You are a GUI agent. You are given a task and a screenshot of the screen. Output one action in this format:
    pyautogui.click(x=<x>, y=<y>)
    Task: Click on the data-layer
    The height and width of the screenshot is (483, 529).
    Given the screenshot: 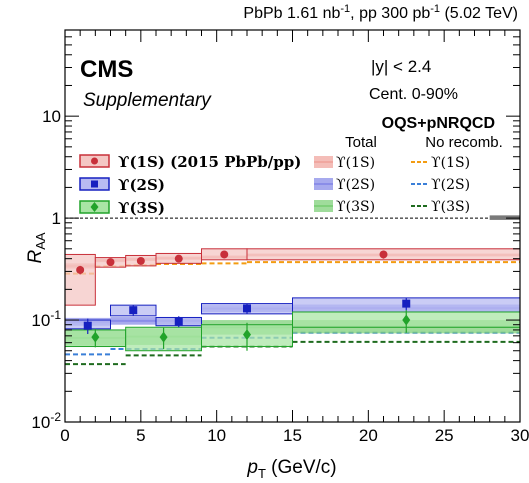 What is the action you would take?
    pyautogui.click(x=243, y=300)
    